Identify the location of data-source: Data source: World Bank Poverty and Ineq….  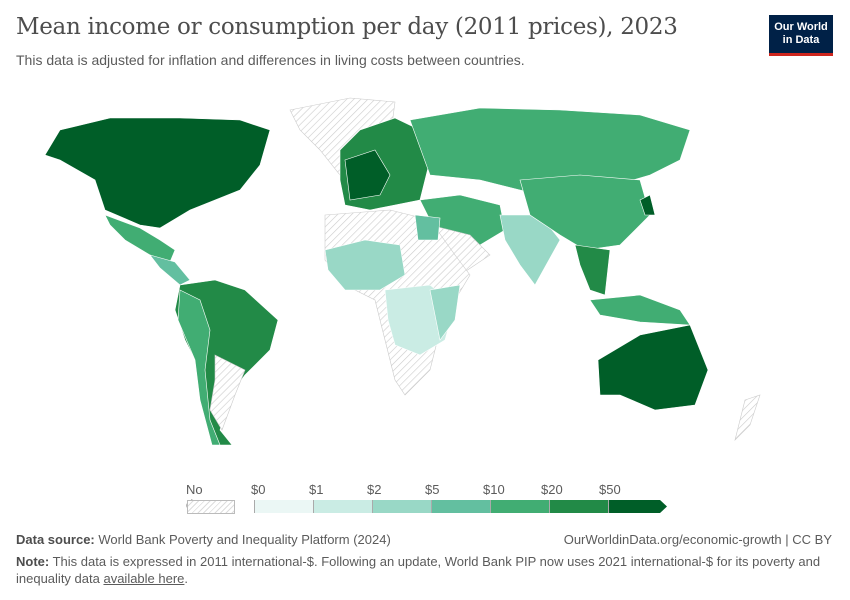
(203, 539).